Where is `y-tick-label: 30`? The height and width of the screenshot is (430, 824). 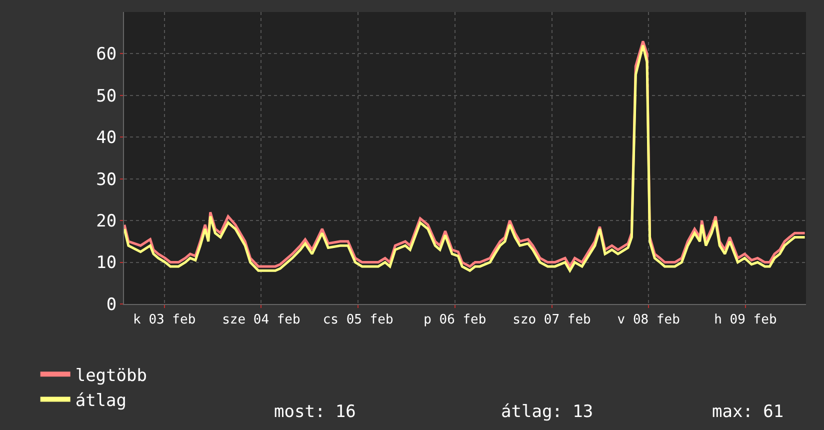 y-tick-label: 30 is located at coordinates (106, 180).